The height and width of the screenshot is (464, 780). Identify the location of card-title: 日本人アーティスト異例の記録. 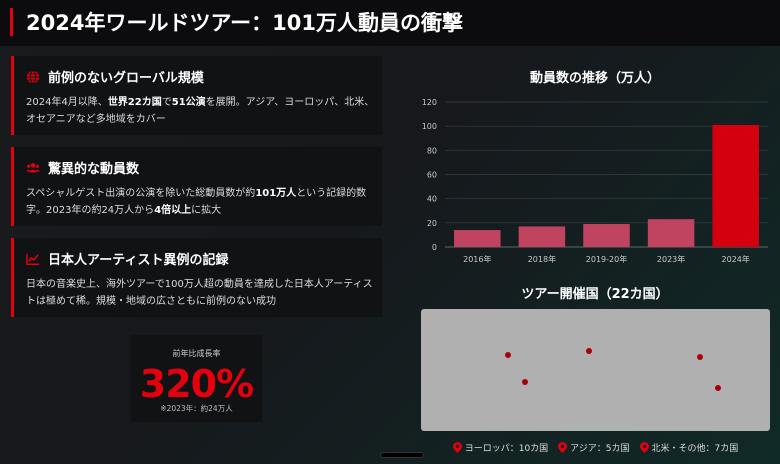
(138, 260).